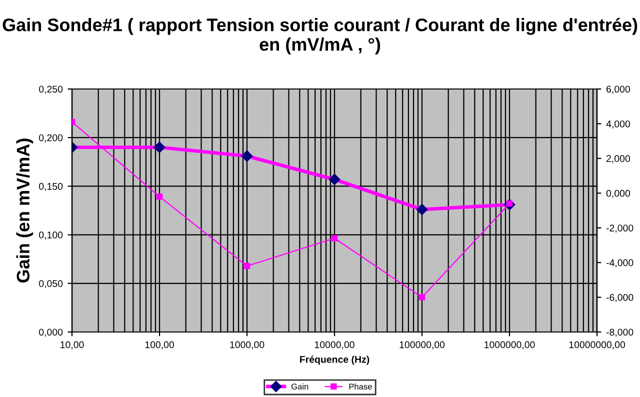  Describe the element at coordinates (25, 210) in the screenshot. I see `y-axis-title: Gain (en mV/mA)` at that location.